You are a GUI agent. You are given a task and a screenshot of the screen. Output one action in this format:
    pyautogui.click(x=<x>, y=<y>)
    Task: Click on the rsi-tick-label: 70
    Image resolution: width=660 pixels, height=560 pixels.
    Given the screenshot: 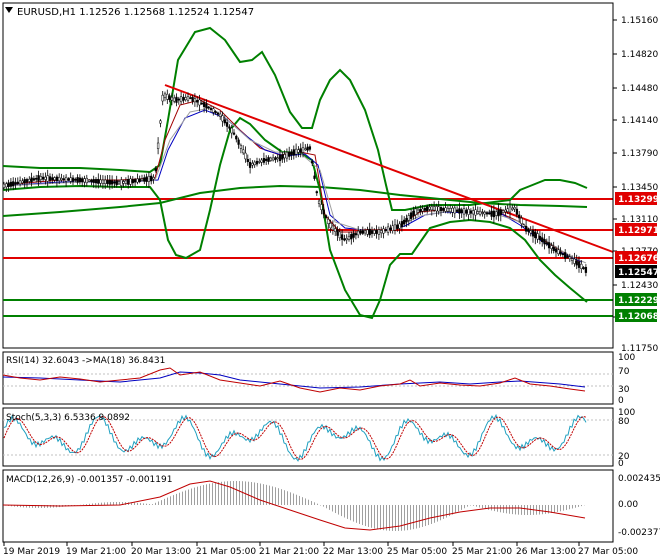 What is the action you would take?
    pyautogui.click(x=624, y=372)
    